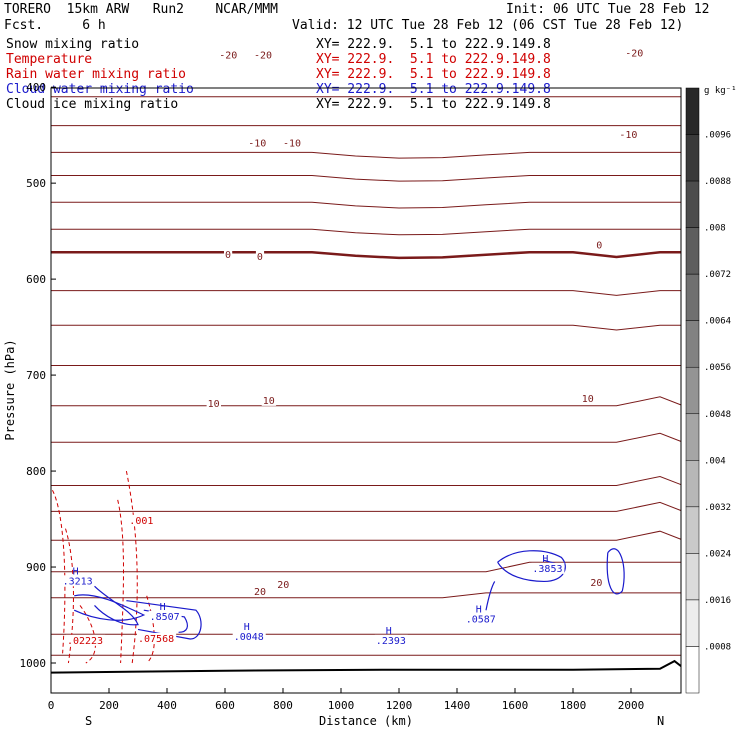  What do you see at coordinates (283, 705) in the screenshot?
I see `x-tick-label: 800` at bounding box center [283, 705].